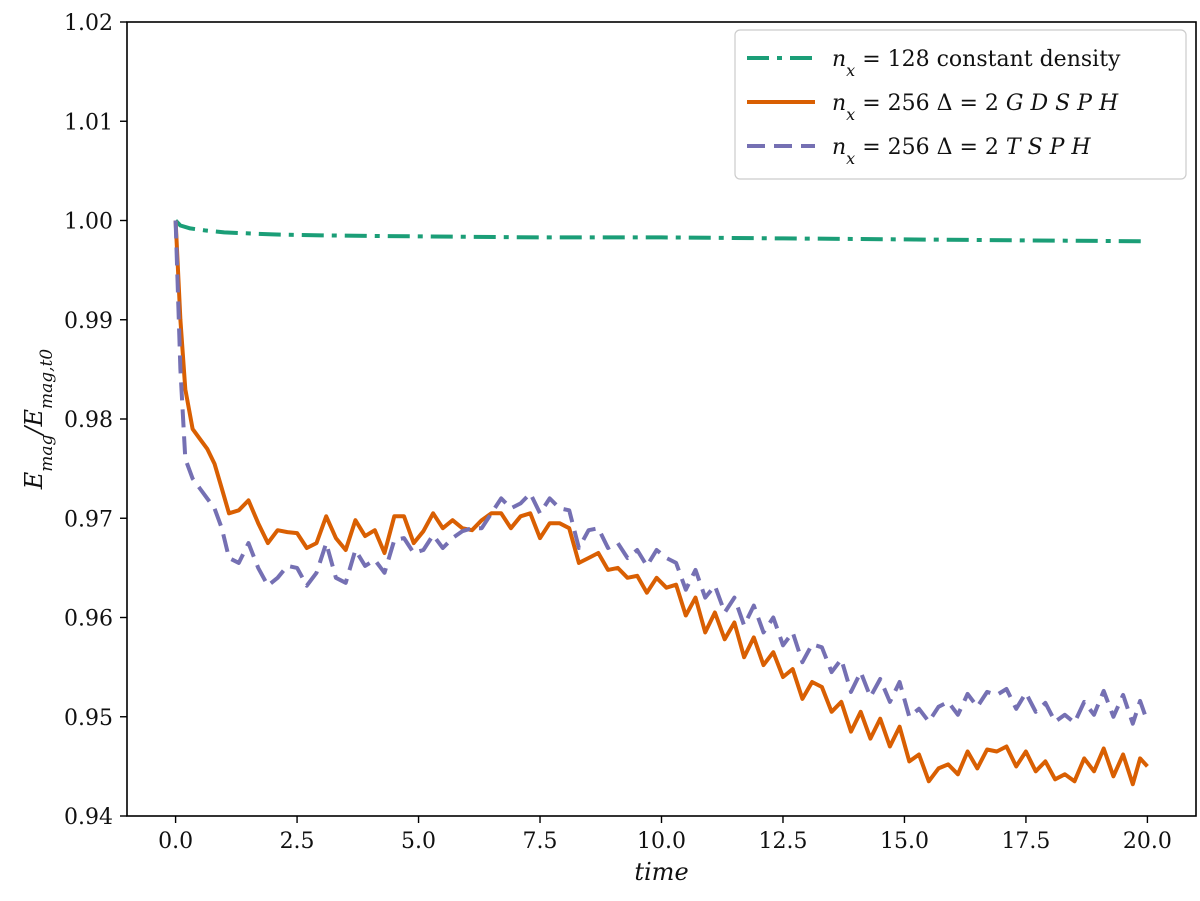  Describe the element at coordinates (975, 107) in the screenshot. I see `legend-label-2: nx = 256 Δ = 2 G D S P H` at that location.